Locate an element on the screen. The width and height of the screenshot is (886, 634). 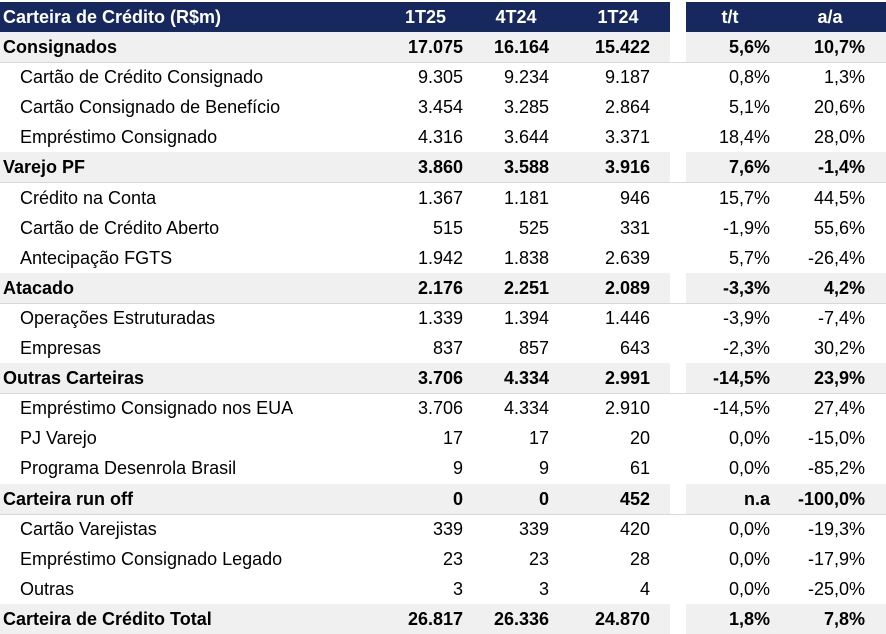
value-yoy: 7,8% is located at coordinates (844, 618).